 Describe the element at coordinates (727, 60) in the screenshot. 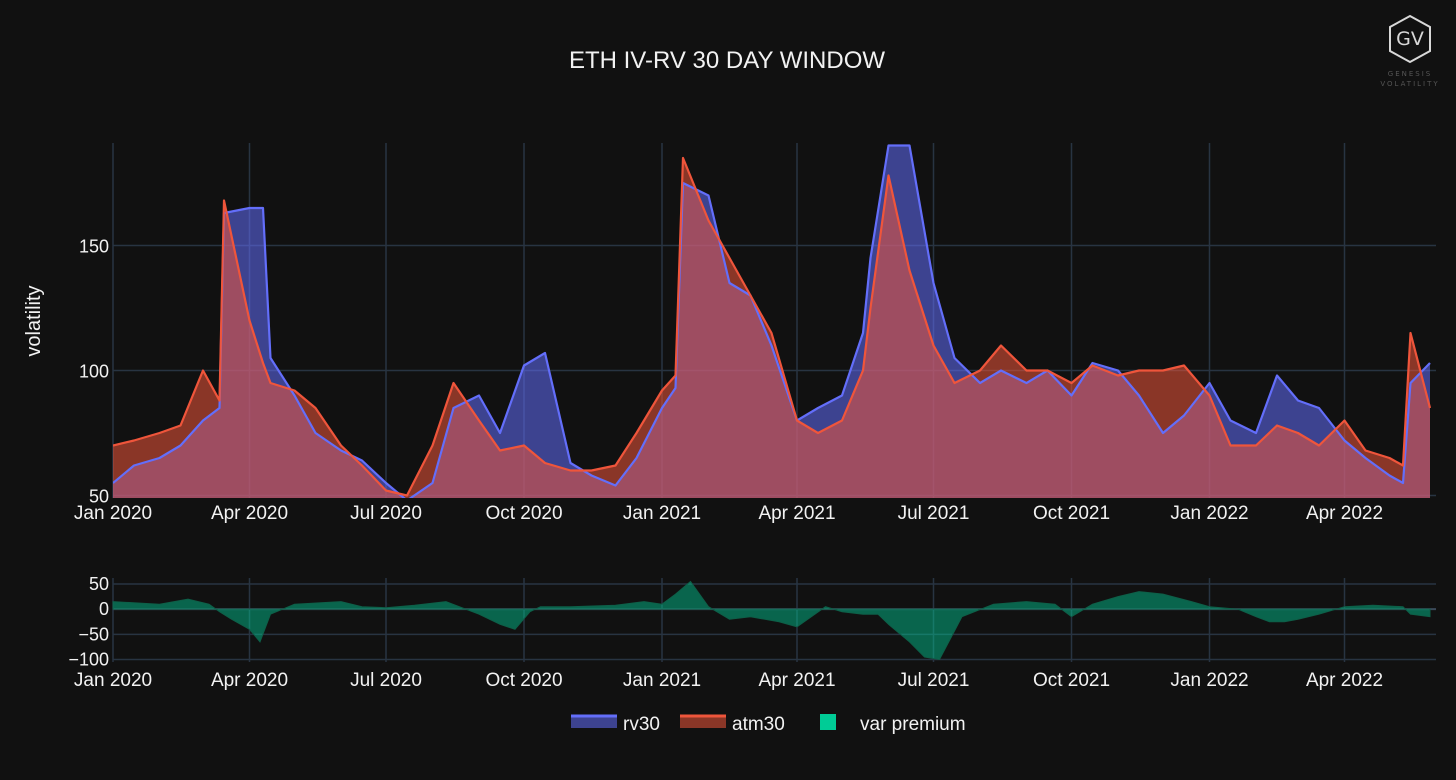

I see `chart-title: ETH IV-RV 30 DAY WINDOW` at that location.